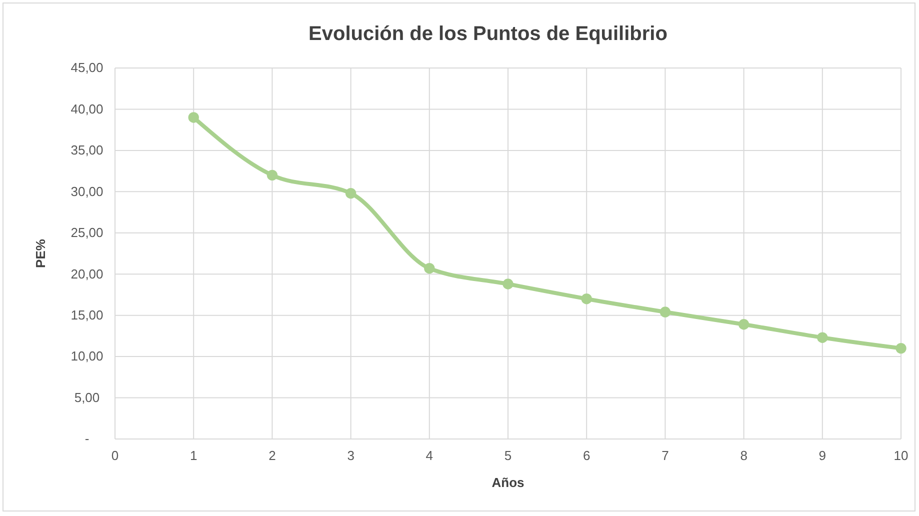 Image resolution: width=919 pixels, height=516 pixels. What do you see at coordinates (40, 253) in the screenshot?
I see `y-axis-title: PE%` at bounding box center [40, 253].